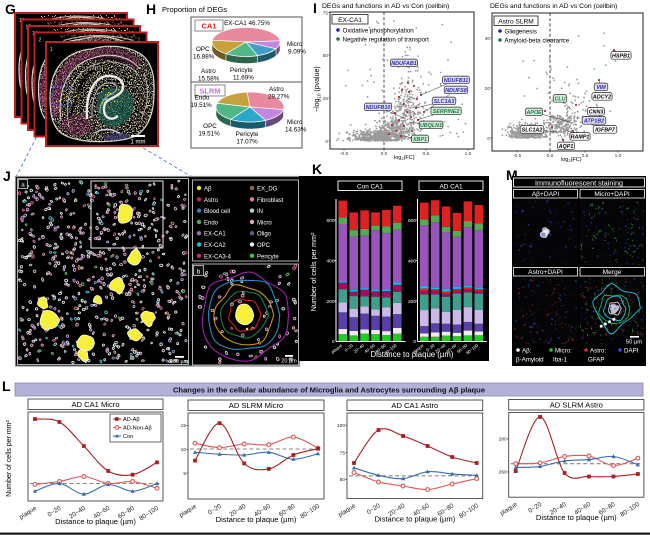 This screenshot has height=538, width=650. Describe the element at coordinates (414, 405) in the screenshot. I see `svg-text: AD CA1 Astro` at that location.